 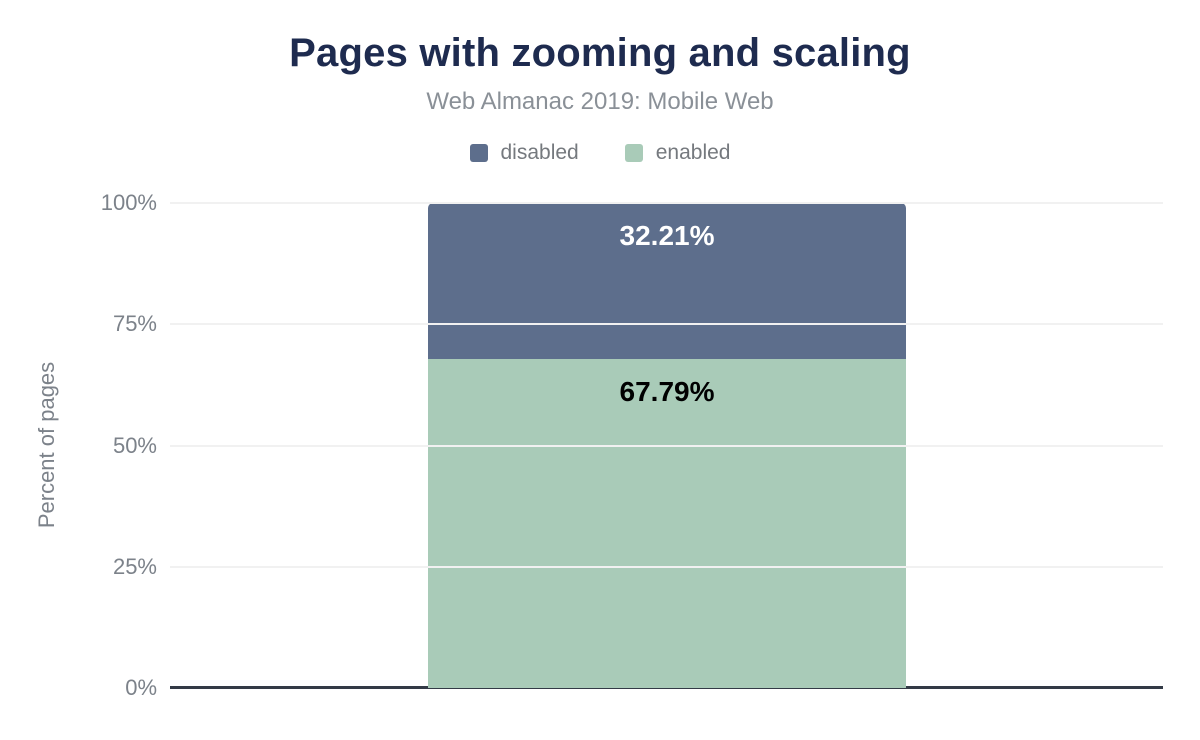 What do you see at coordinates (141, 687) in the screenshot?
I see `y-tick-label: 0%` at bounding box center [141, 687].